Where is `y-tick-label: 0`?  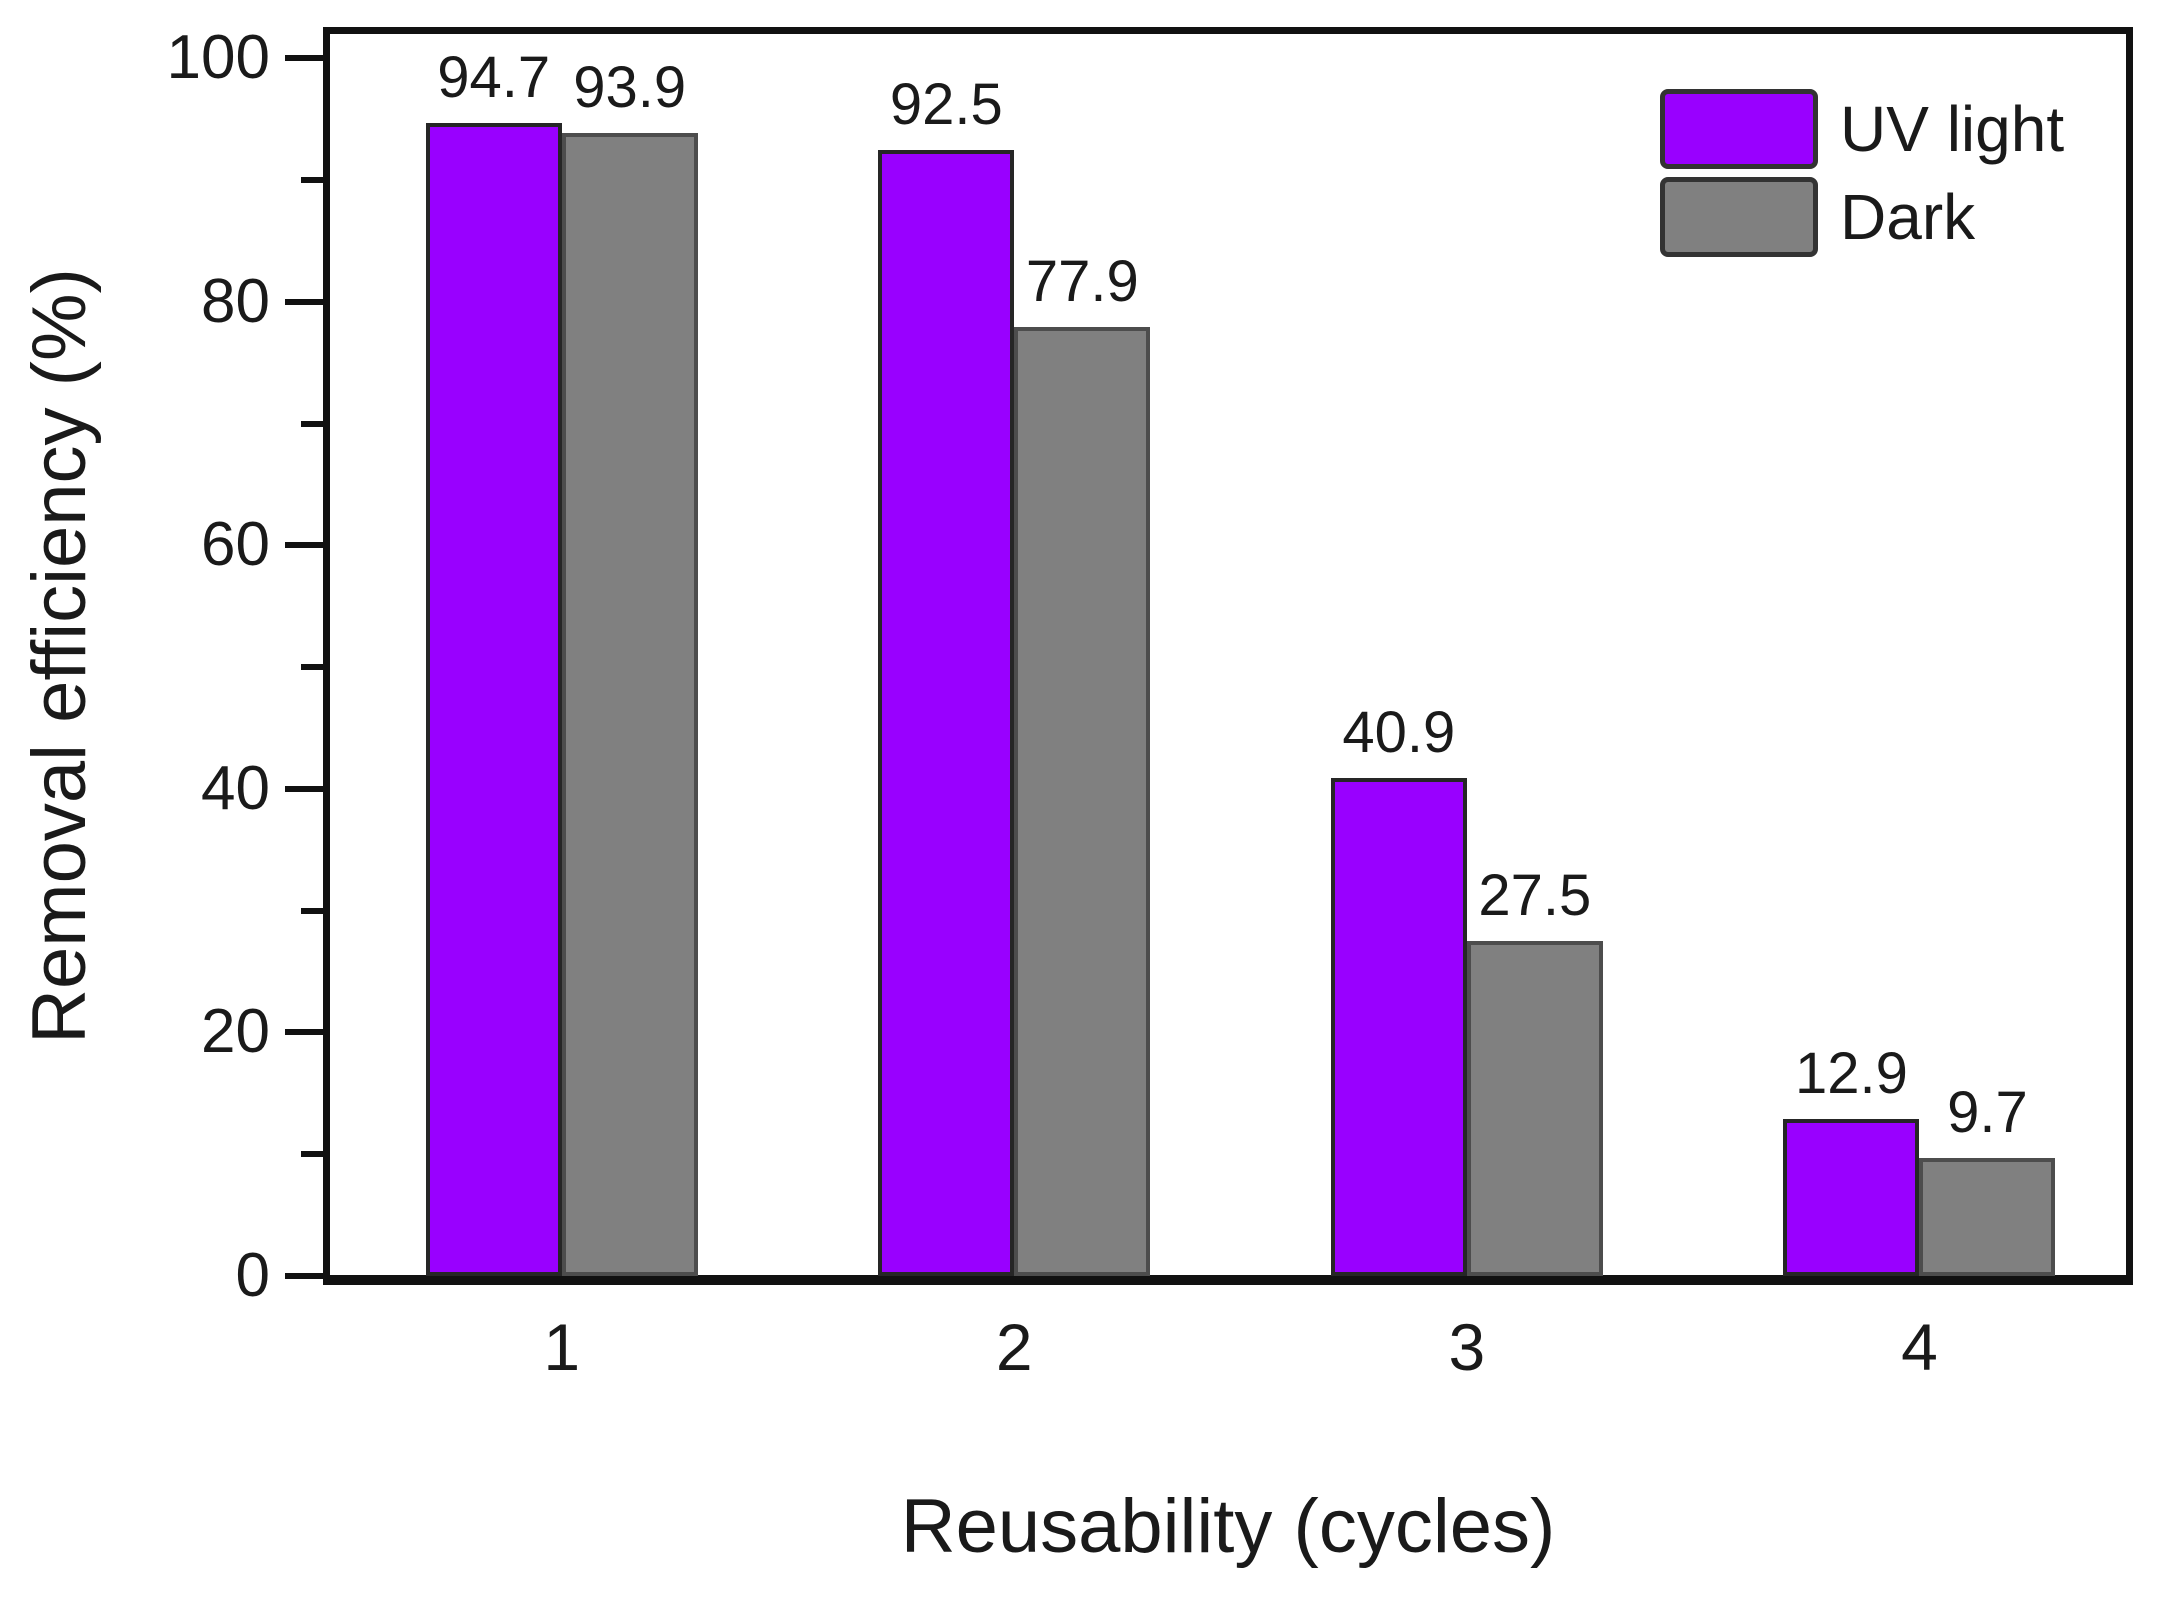 y-tick-label: 0 is located at coordinates (252, 1275).